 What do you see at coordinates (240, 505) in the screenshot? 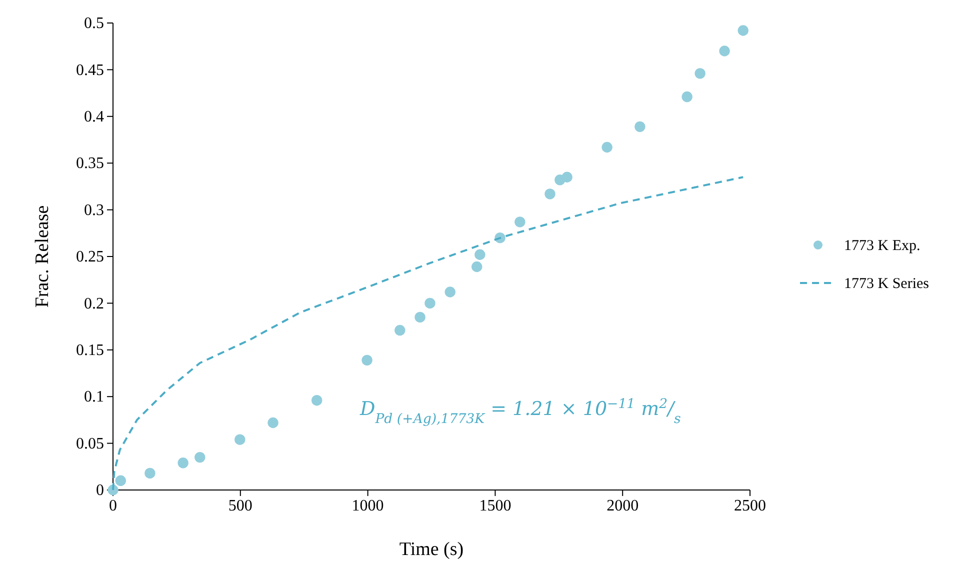
I see `x-tick-label: 500` at bounding box center [240, 505].